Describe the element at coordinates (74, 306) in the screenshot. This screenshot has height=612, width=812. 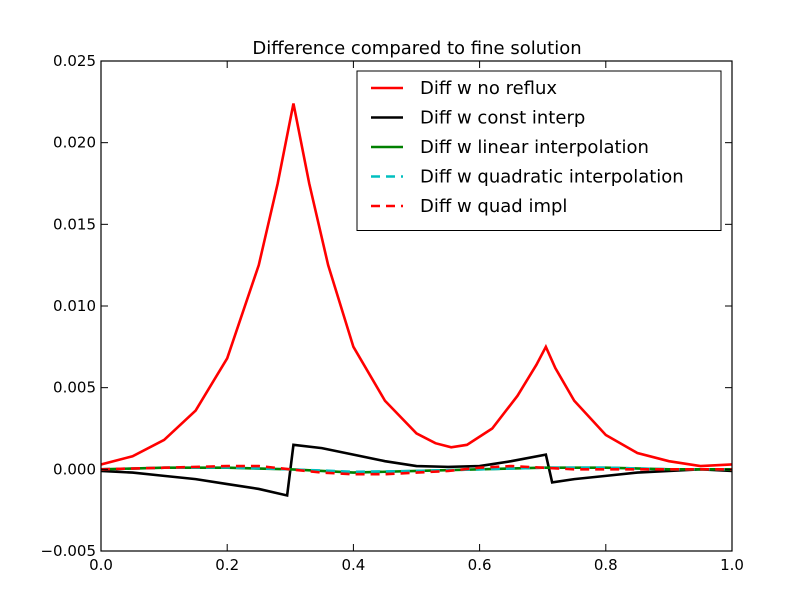
I see `y-tick-label: 0.010` at that location.